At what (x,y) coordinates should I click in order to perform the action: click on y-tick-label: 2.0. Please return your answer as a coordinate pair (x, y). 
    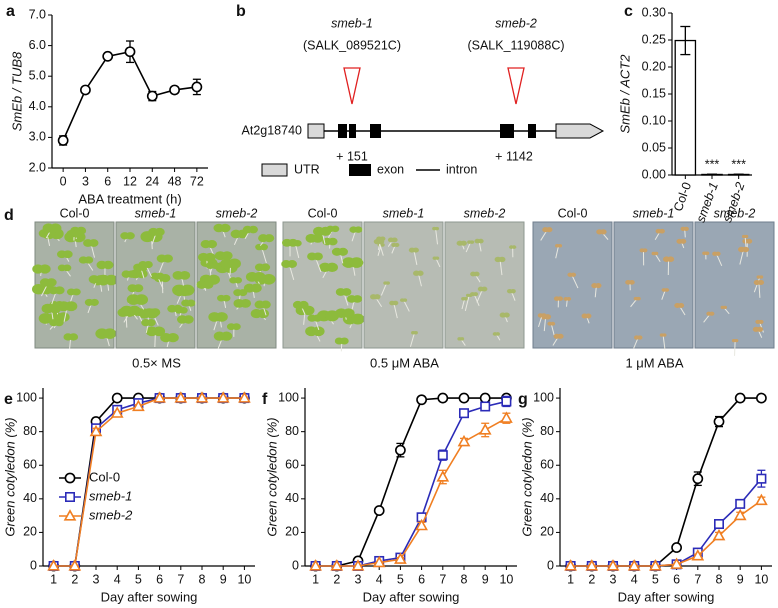
    Looking at the image, I should click on (37, 167).